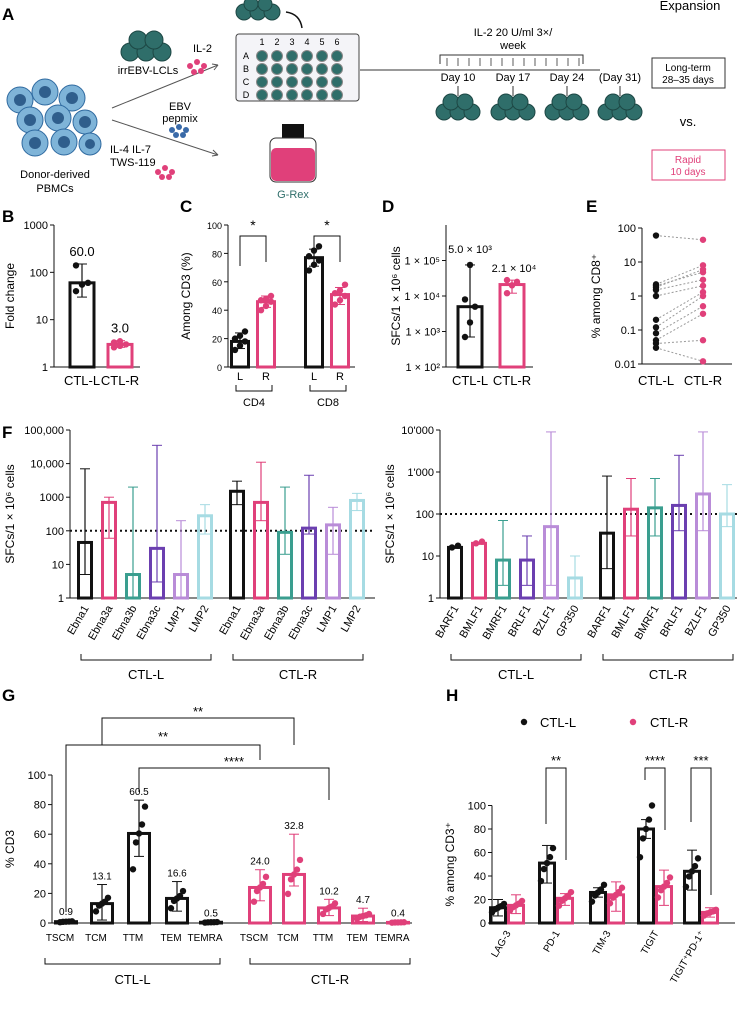  I want to click on x-tick-label: L, so click(240, 377).